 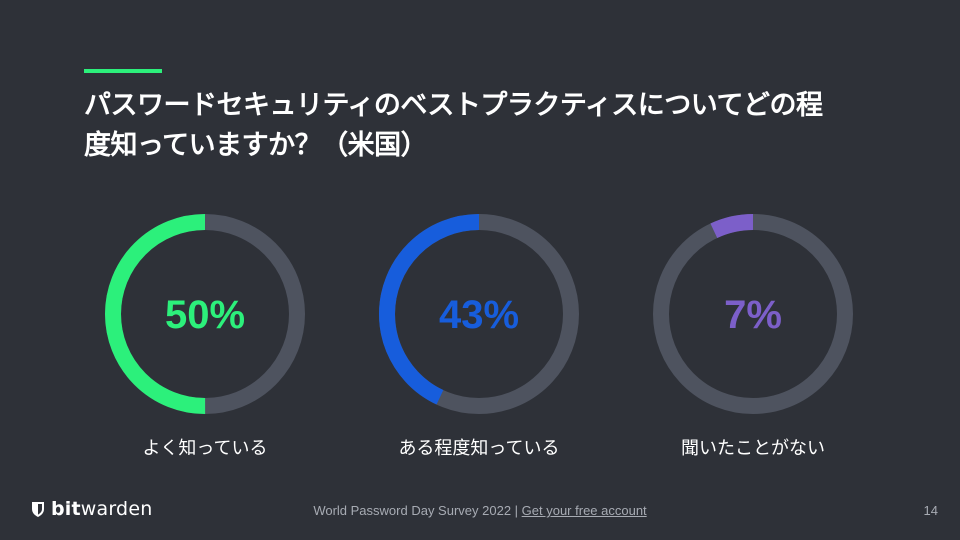 I want to click on logo-text-regular: warden, so click(x=116, y=509).